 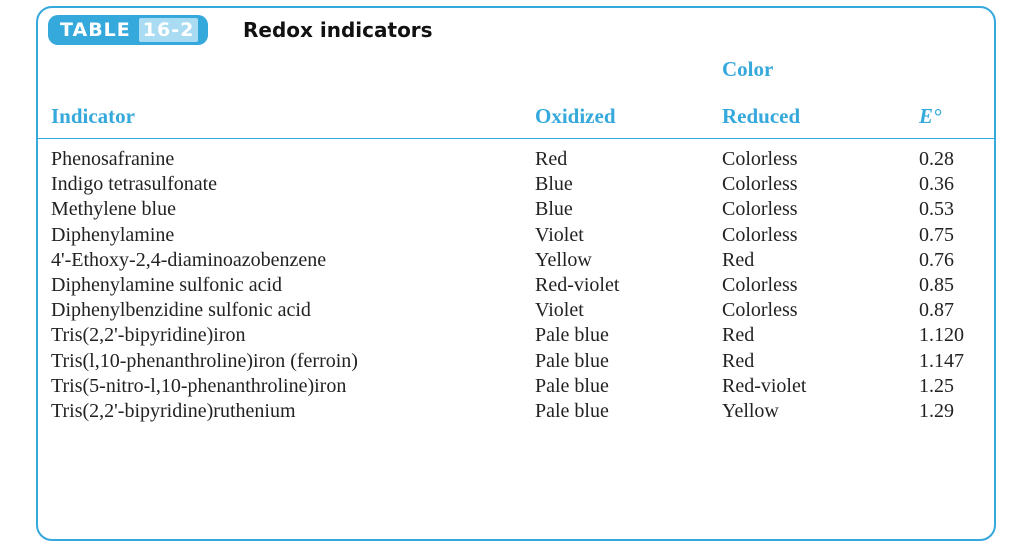 I want to click on cell-indicator: Tris(l,10-phenanthroline)iron (ferroin), so click(x=204, y=360).